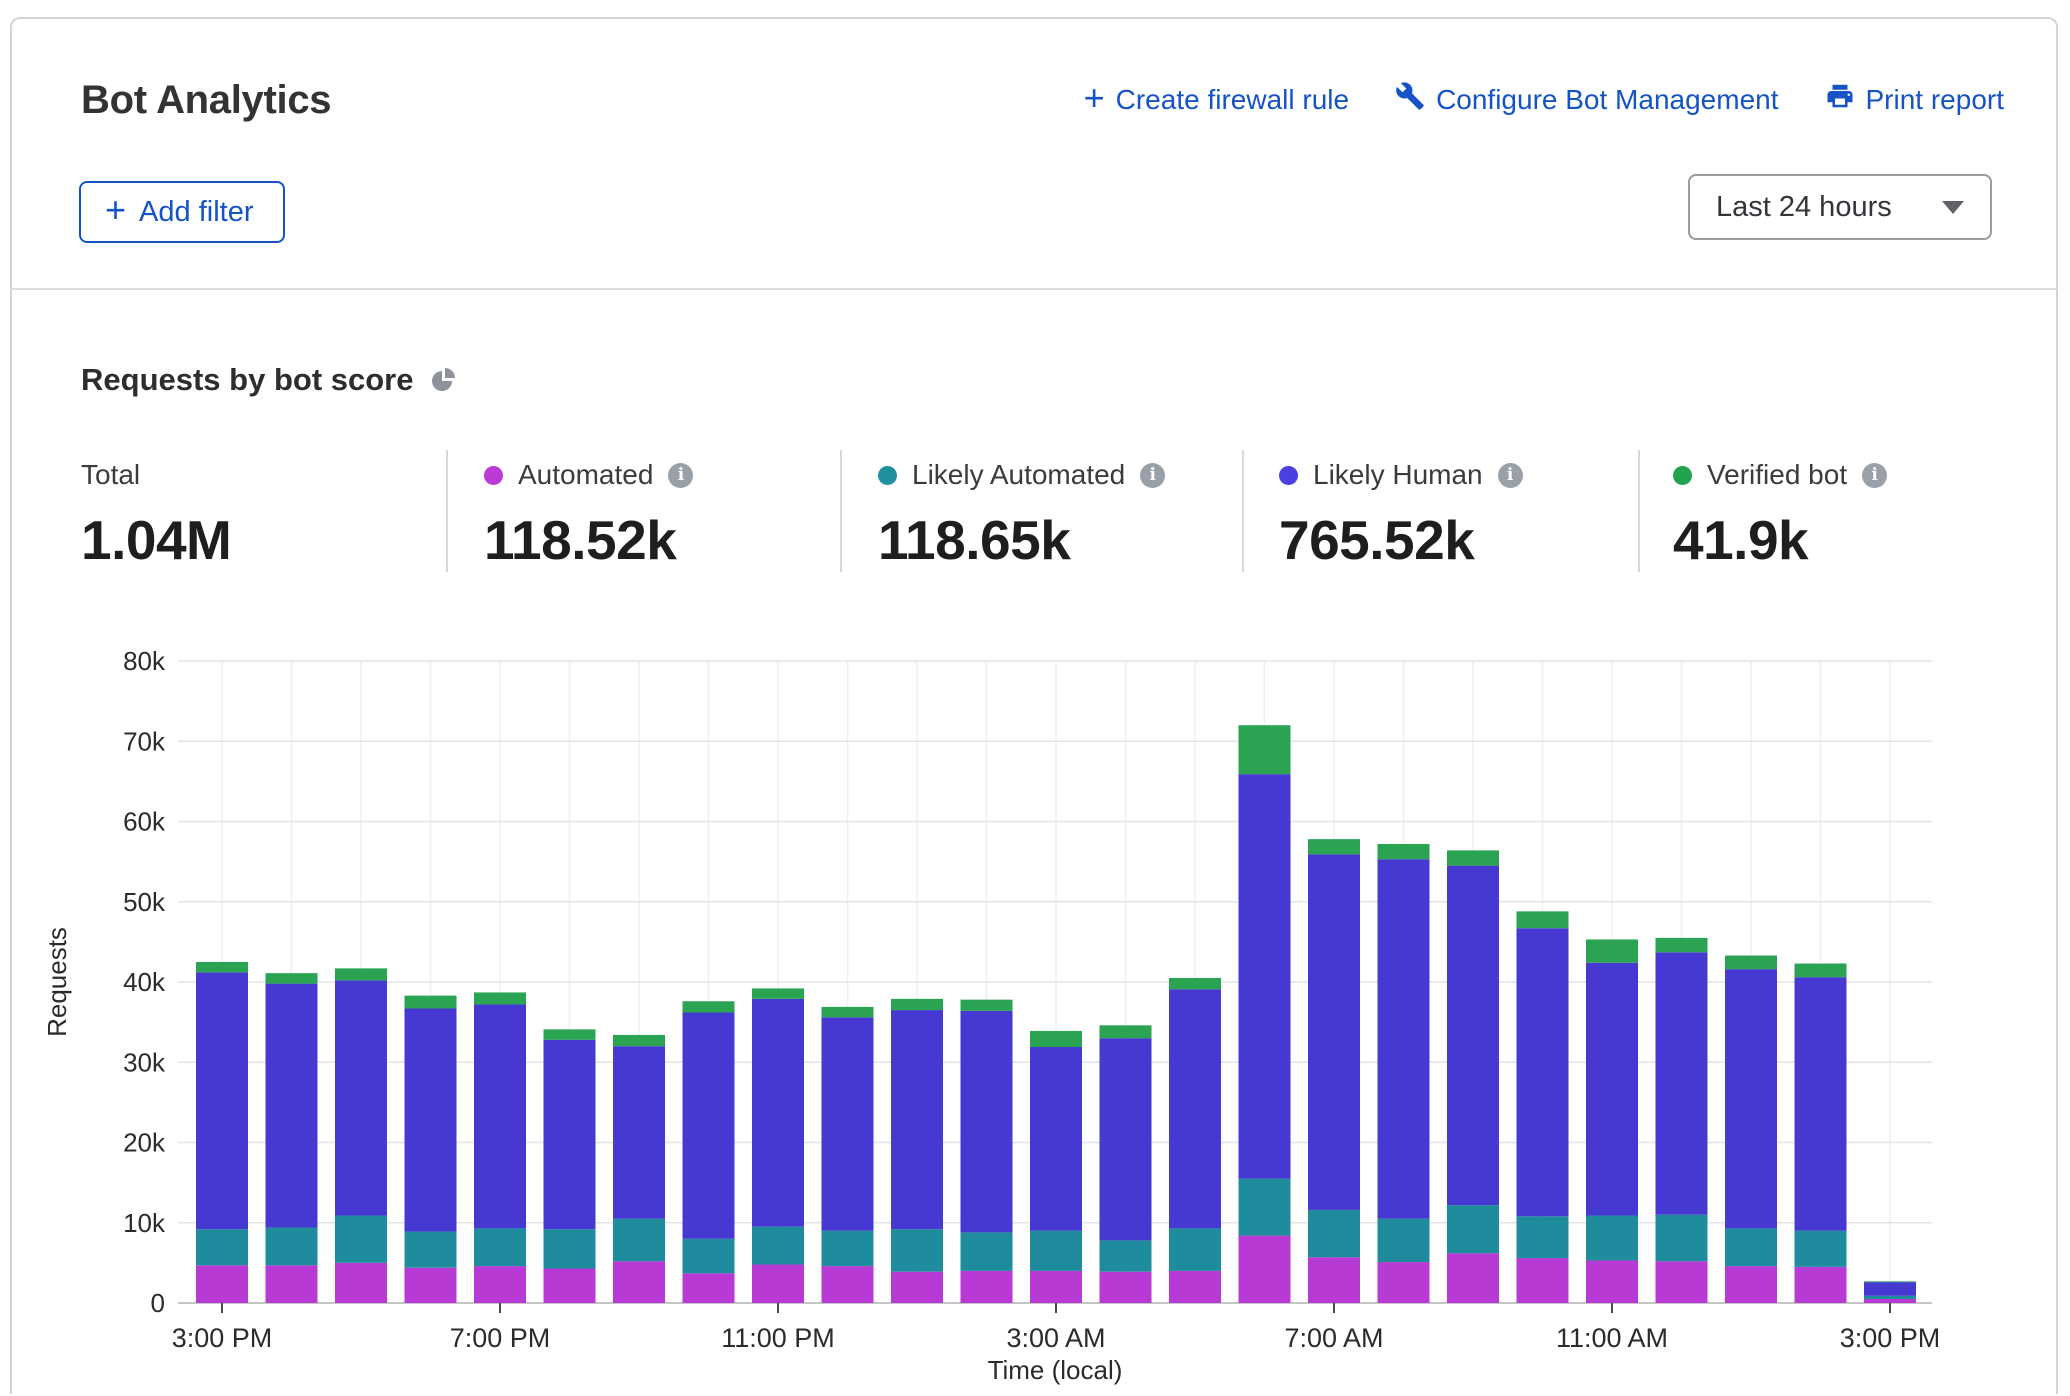 The height and width of the screenshot is (1396, 2070). Describe the element at coordinates (247, 379) in the screenshot. I see `section-title: Requests by bot score` at that location.